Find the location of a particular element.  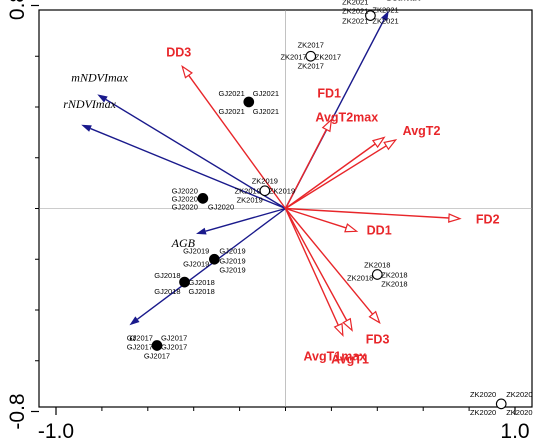

sample-point-zk2021 is located at coordinates (370, 15).